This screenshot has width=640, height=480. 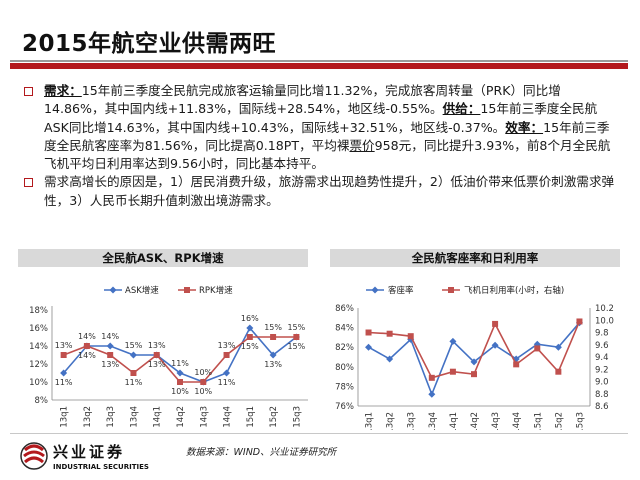 I want to click on y-right-tick-label: 8.6, so click(x=602, y=407).